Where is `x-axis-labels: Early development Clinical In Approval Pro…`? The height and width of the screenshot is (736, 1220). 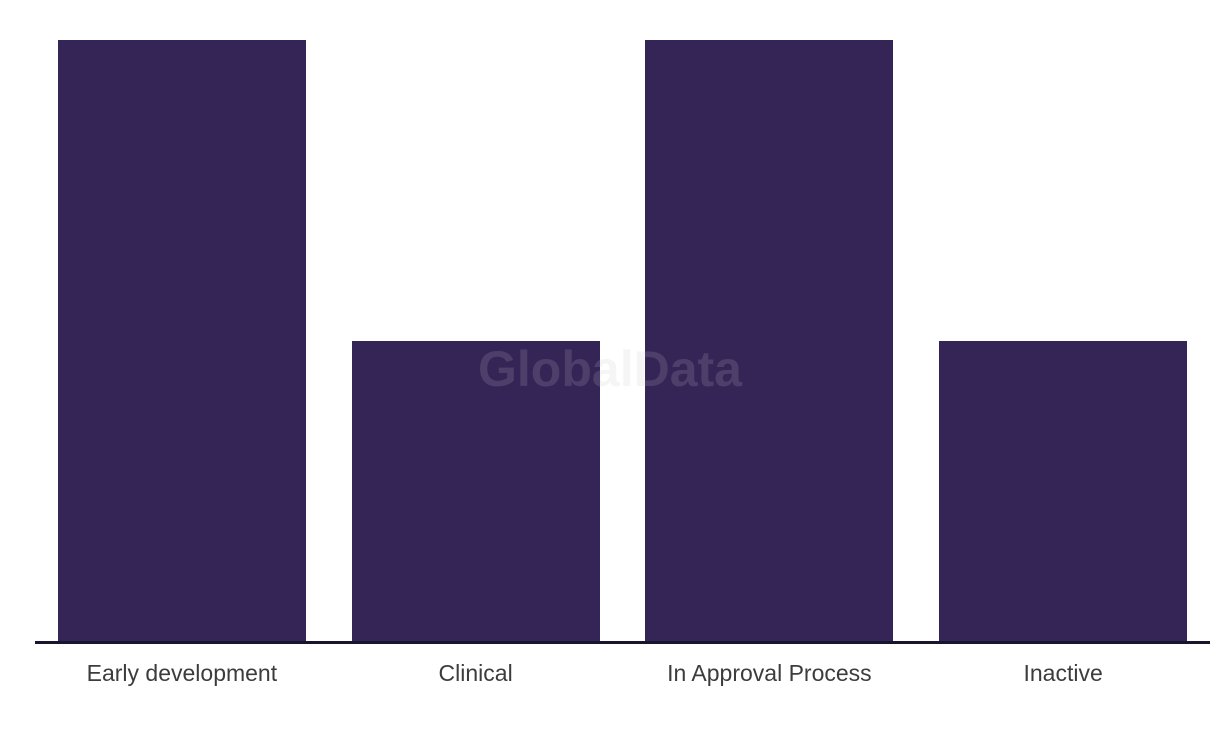
x-axis-labels: Early development Clinical In Approval Pro… is located at coordinates (622, 673).